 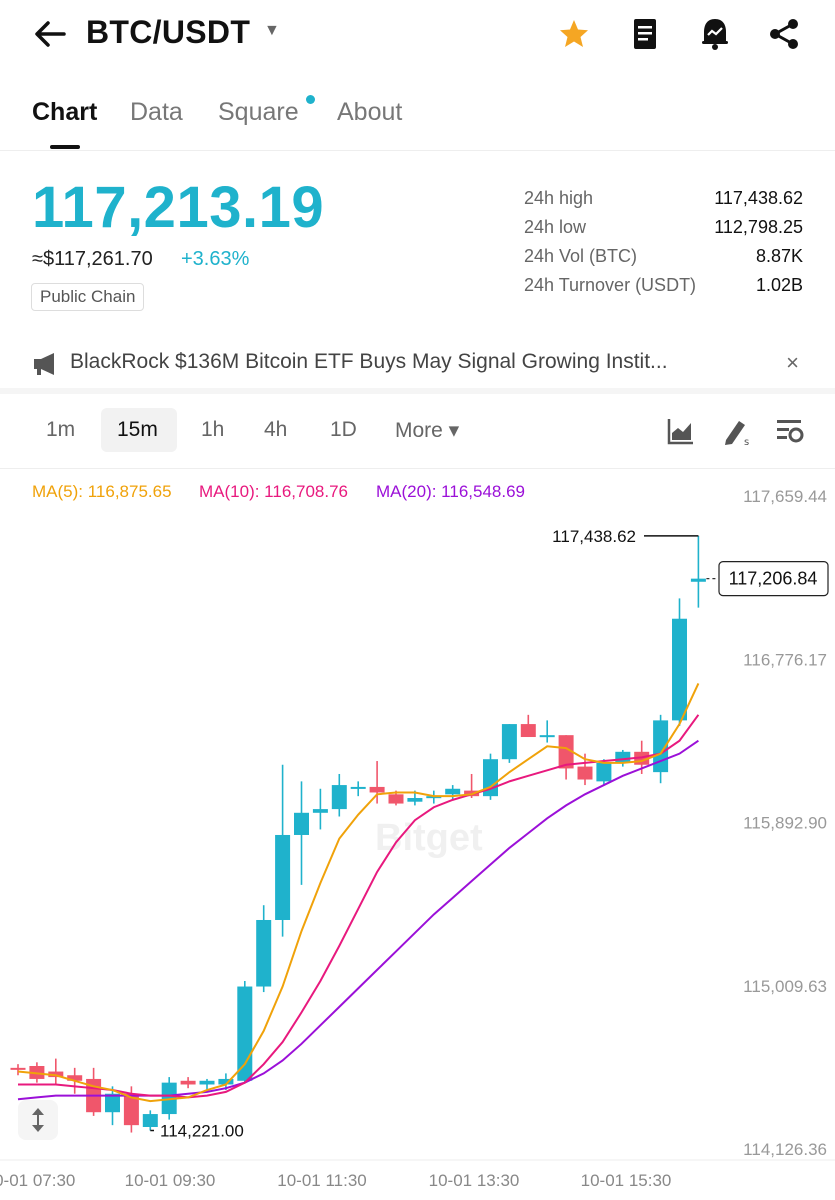 What do you see at coordinates (213, 429) in the screenshot?
I see `interval-1h: 1h` at bounding box center [213, 429].